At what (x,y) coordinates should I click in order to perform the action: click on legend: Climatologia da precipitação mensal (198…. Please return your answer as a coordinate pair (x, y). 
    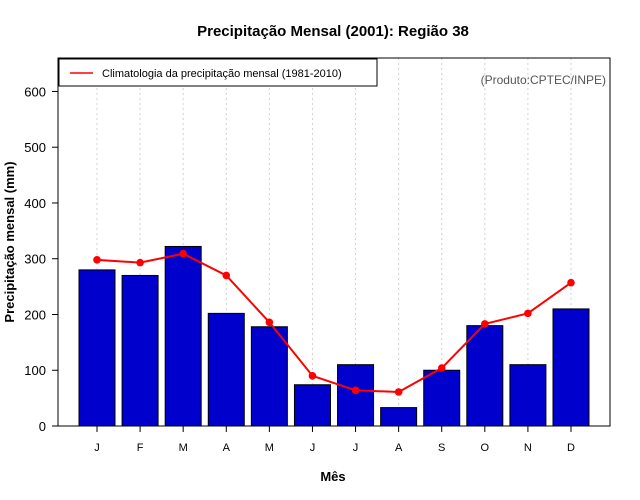
    Looking at the image, I should click on (218, 72).